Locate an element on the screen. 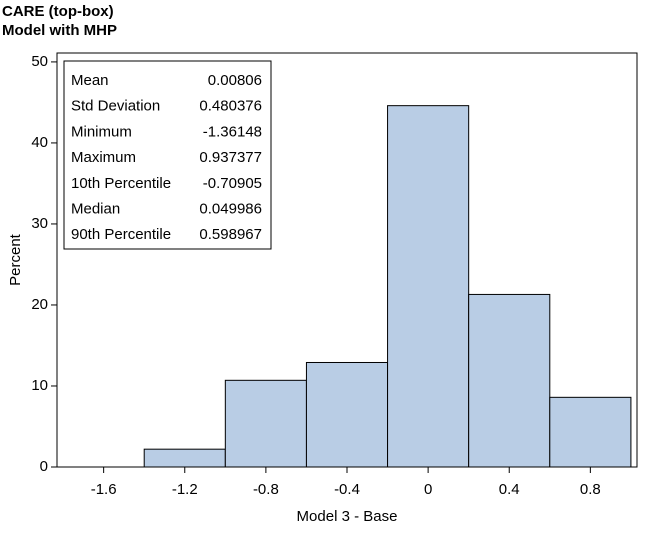 This screenshot has height=538, width=652. stat-label: Maximum is located at coordinates (103, 157).